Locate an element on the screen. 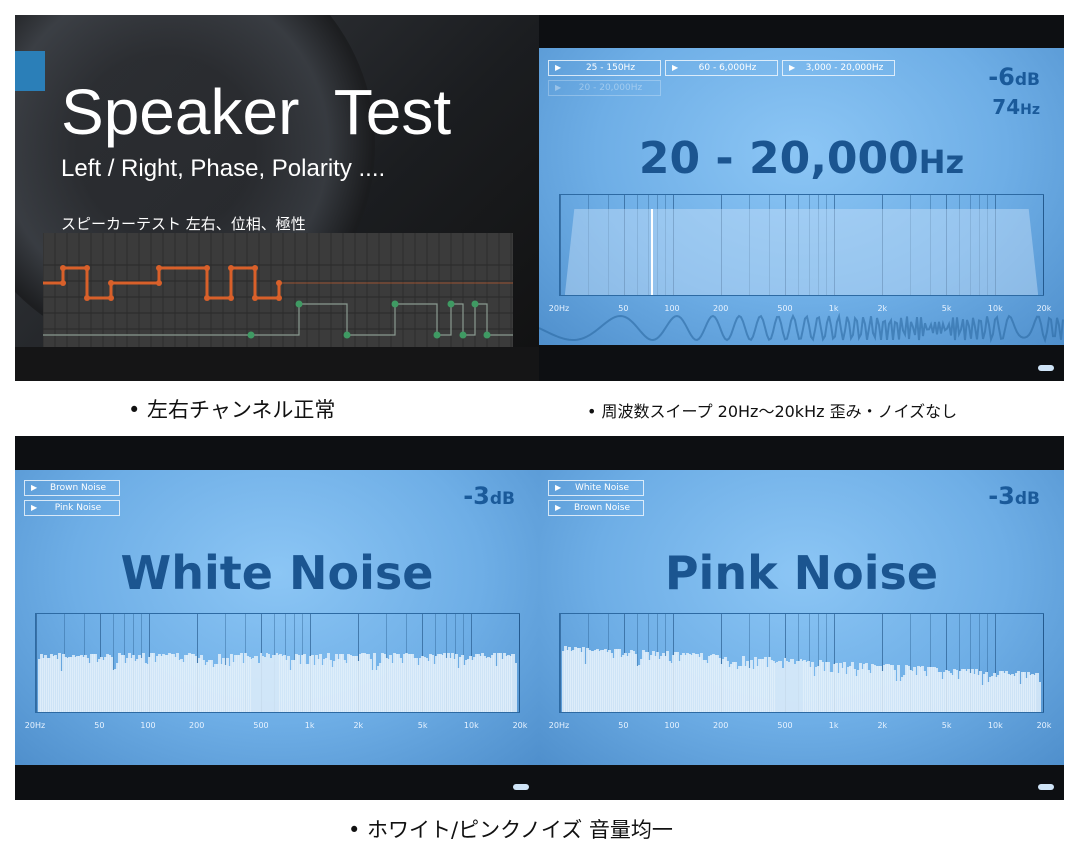 The height and width of the screenshot is (858, 1080). play-25-150hz-button: ▶ 25 - 150Hz is located at coordinates (604, 68).